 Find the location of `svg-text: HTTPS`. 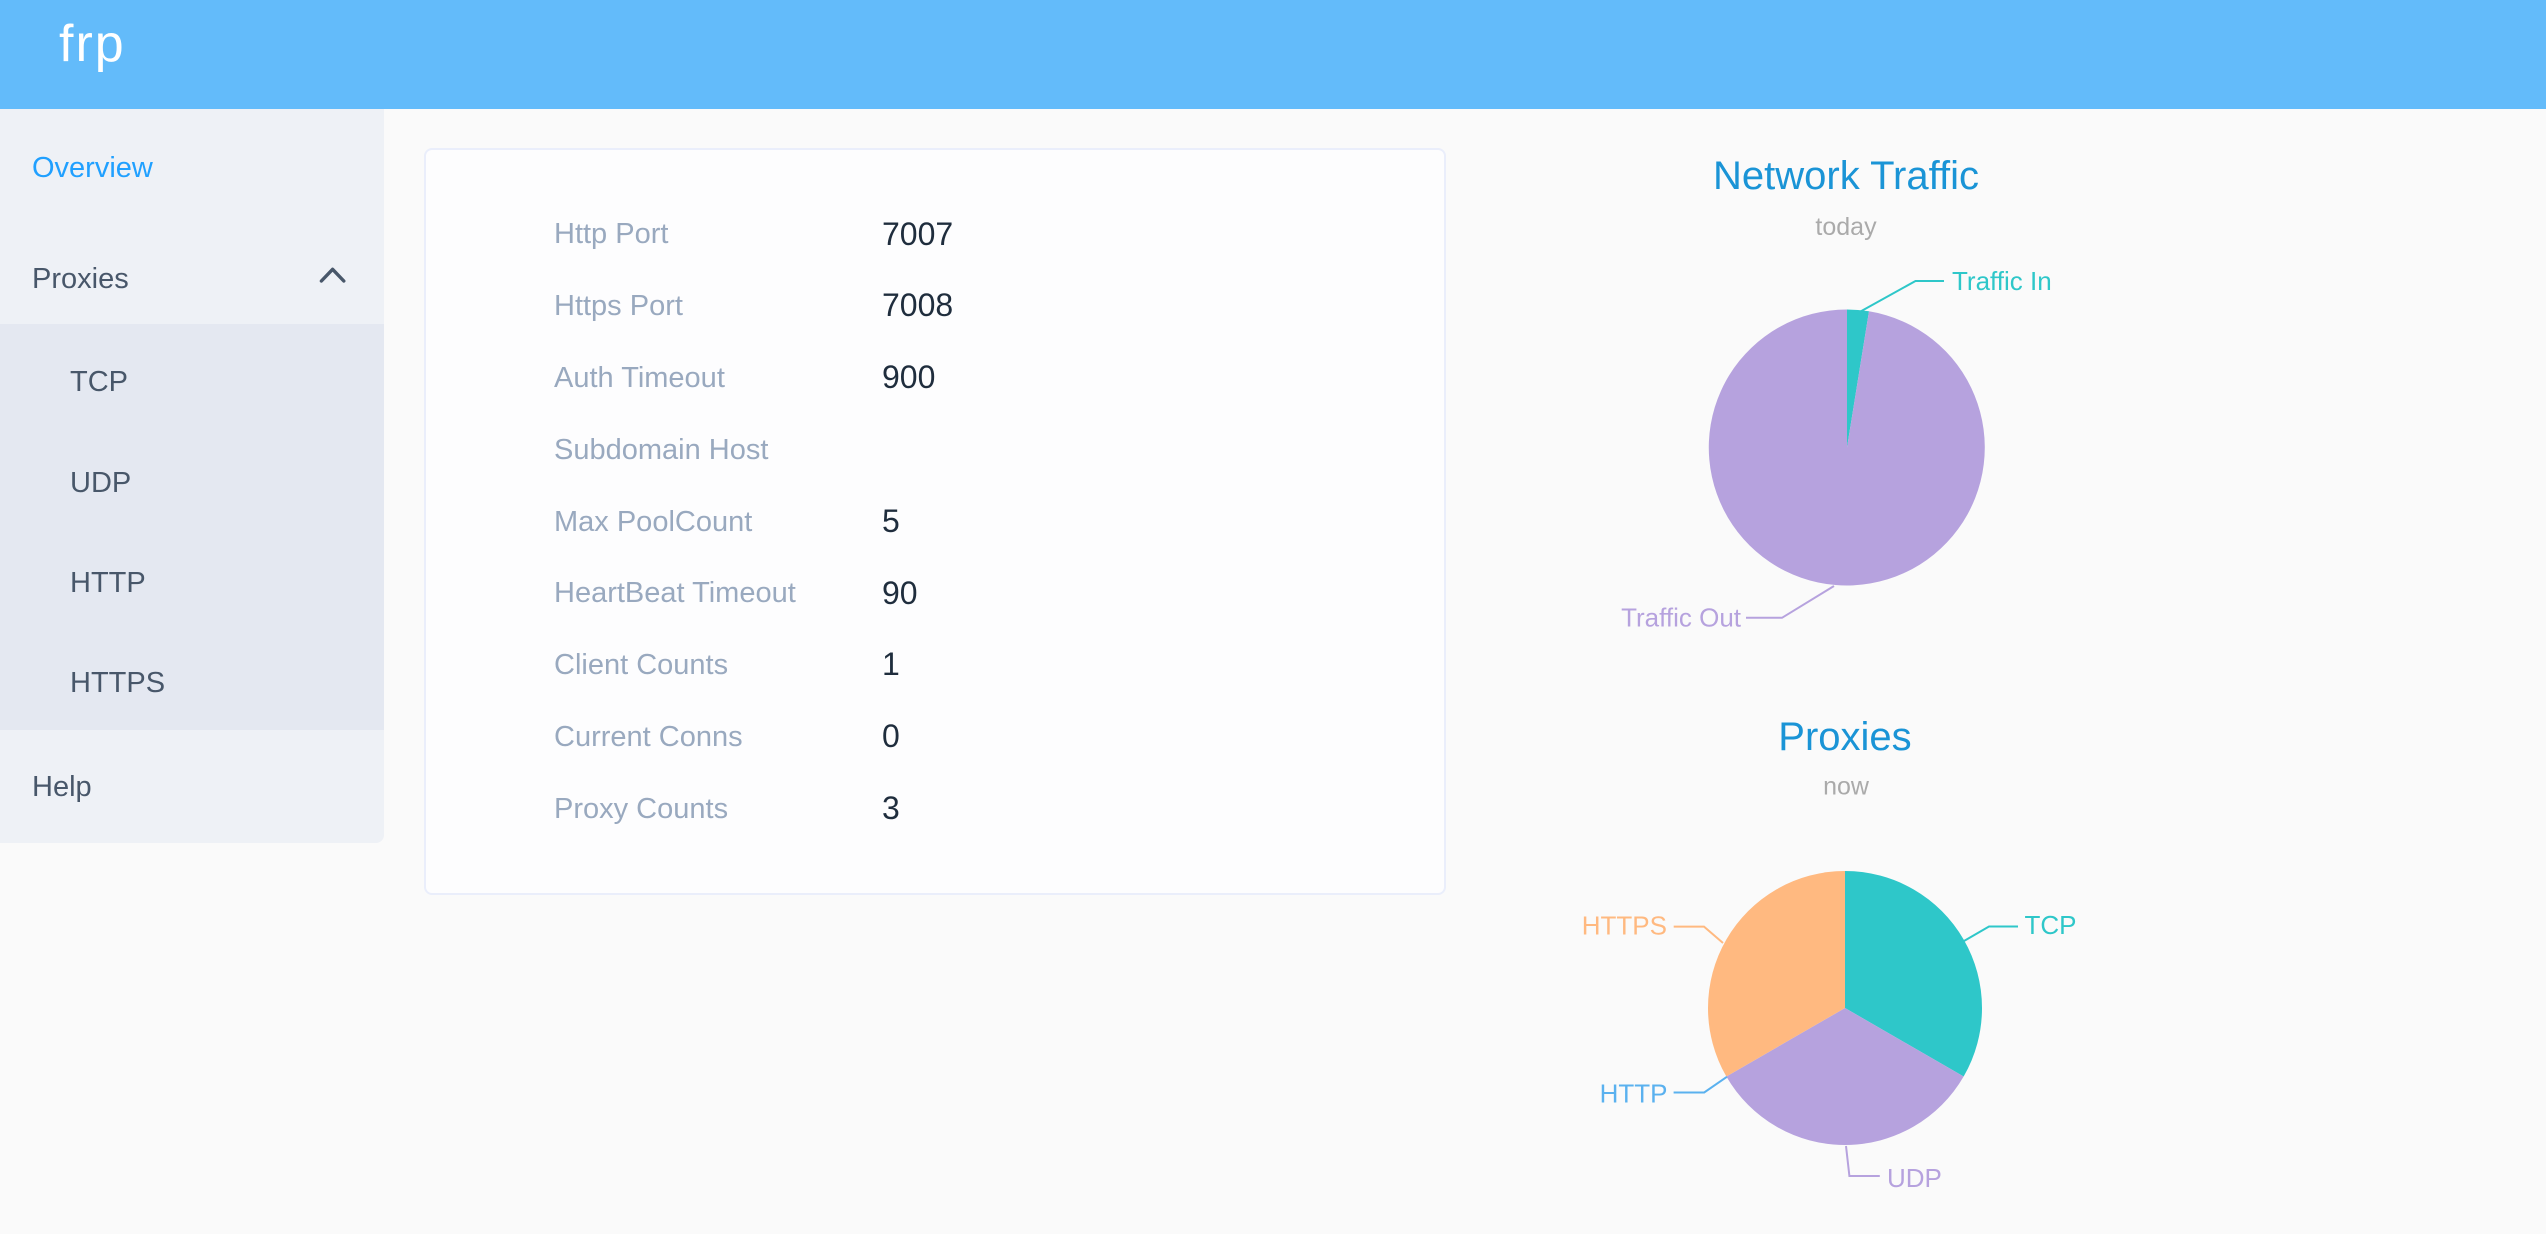

svg-text: HTTPS is located at coordinates (1624, 925).